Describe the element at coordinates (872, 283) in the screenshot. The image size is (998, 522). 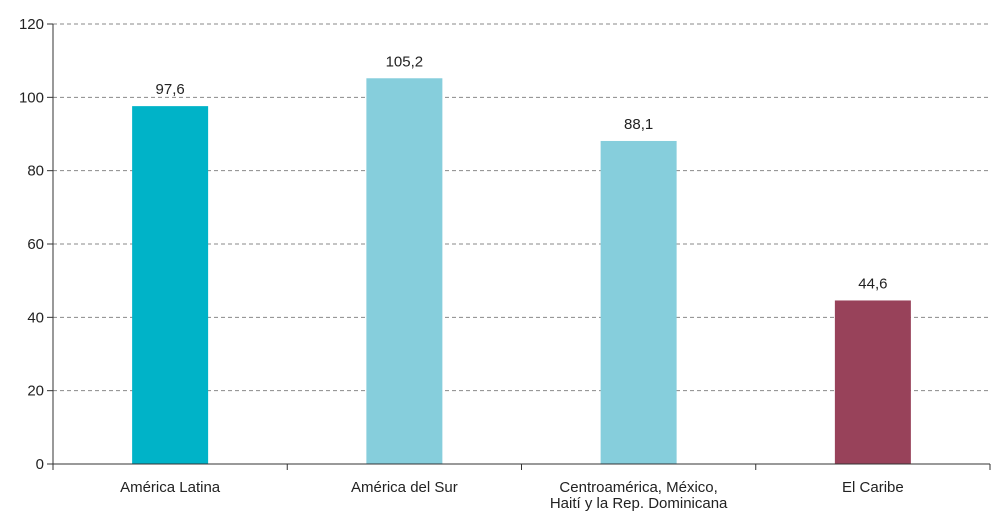
I see `data-label: 44,6` at that location.